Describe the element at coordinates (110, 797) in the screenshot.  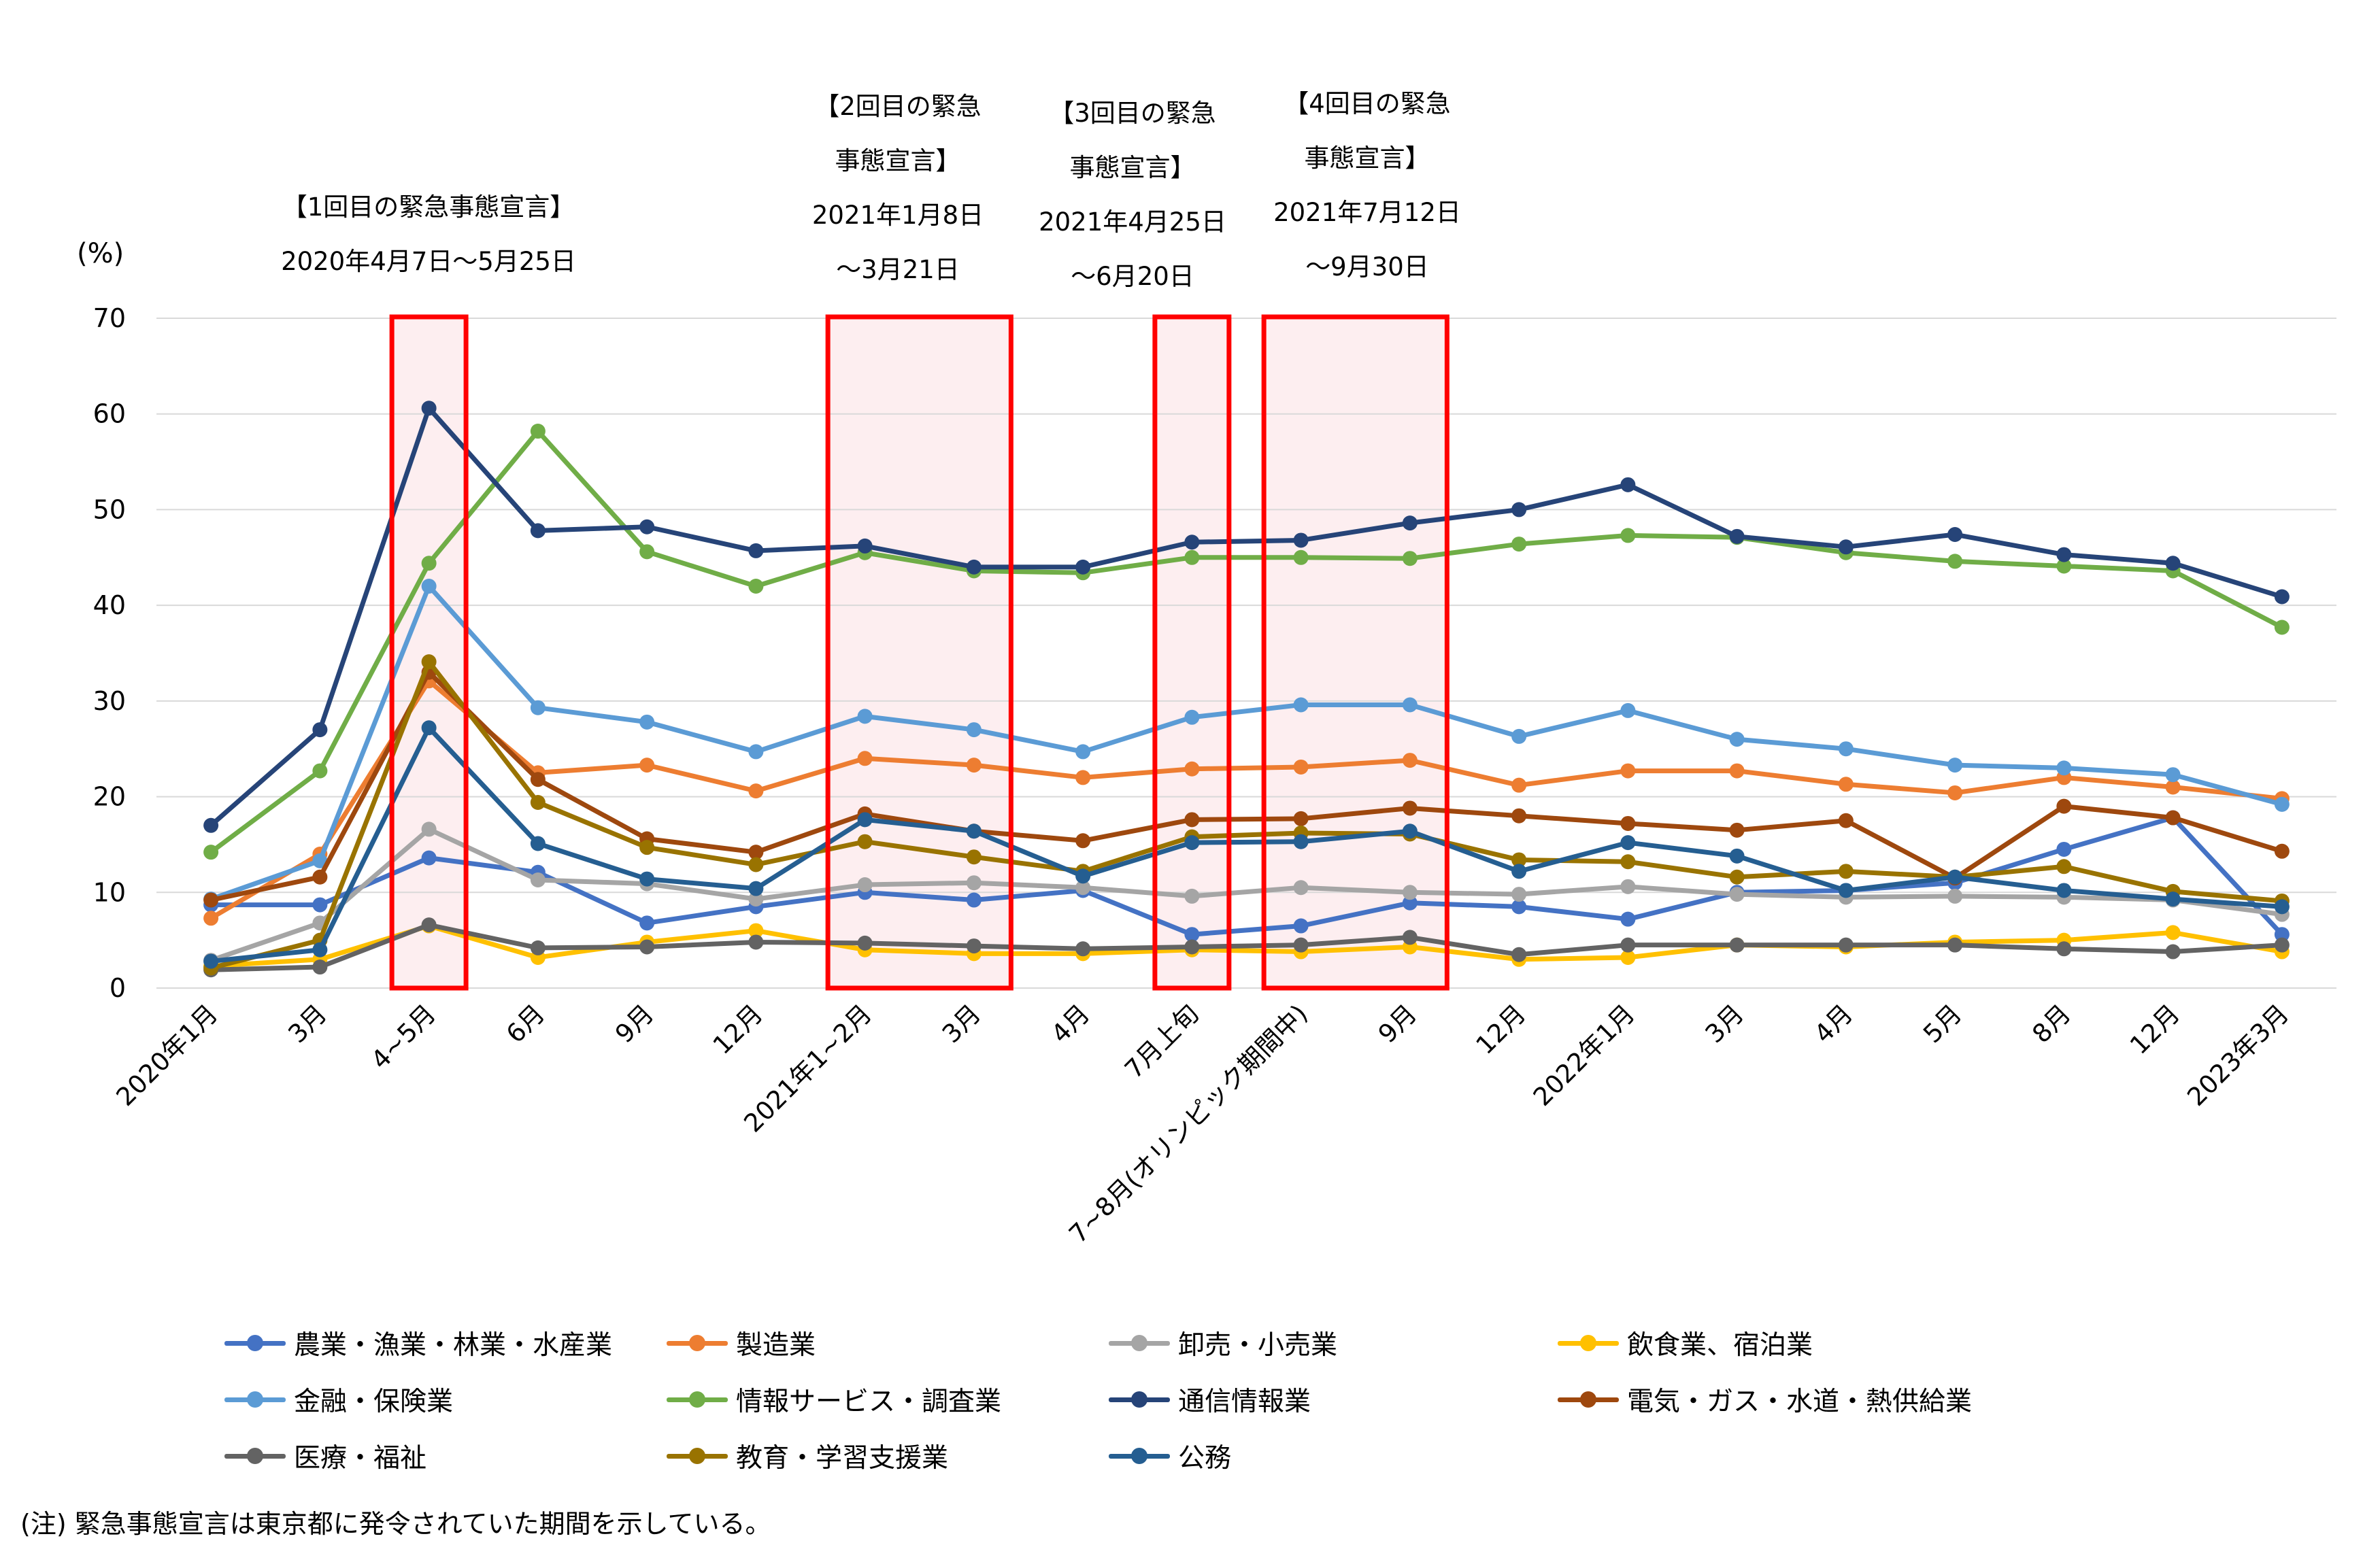
I see `y-tick-label: 20` at that location.